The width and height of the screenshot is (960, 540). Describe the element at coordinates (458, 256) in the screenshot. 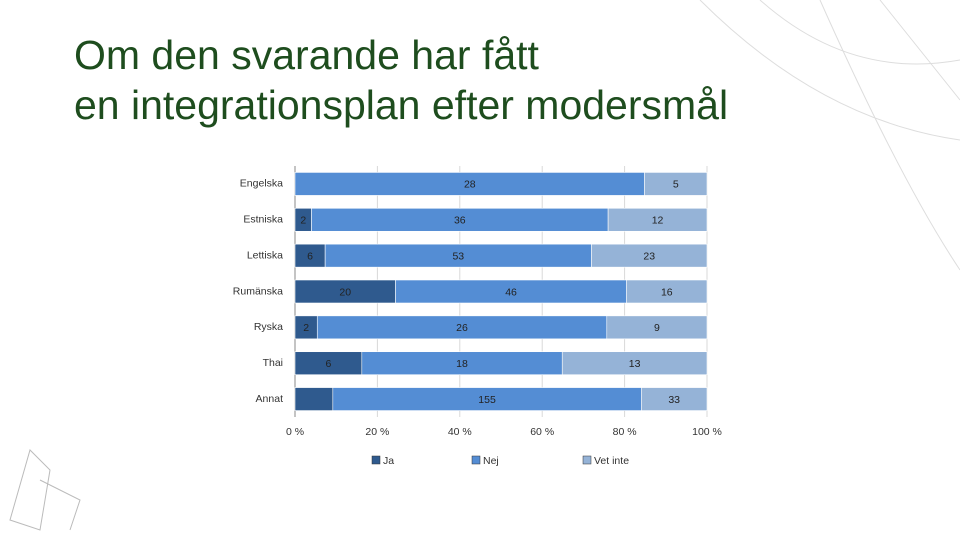

I see `data-label: 53` at that location.